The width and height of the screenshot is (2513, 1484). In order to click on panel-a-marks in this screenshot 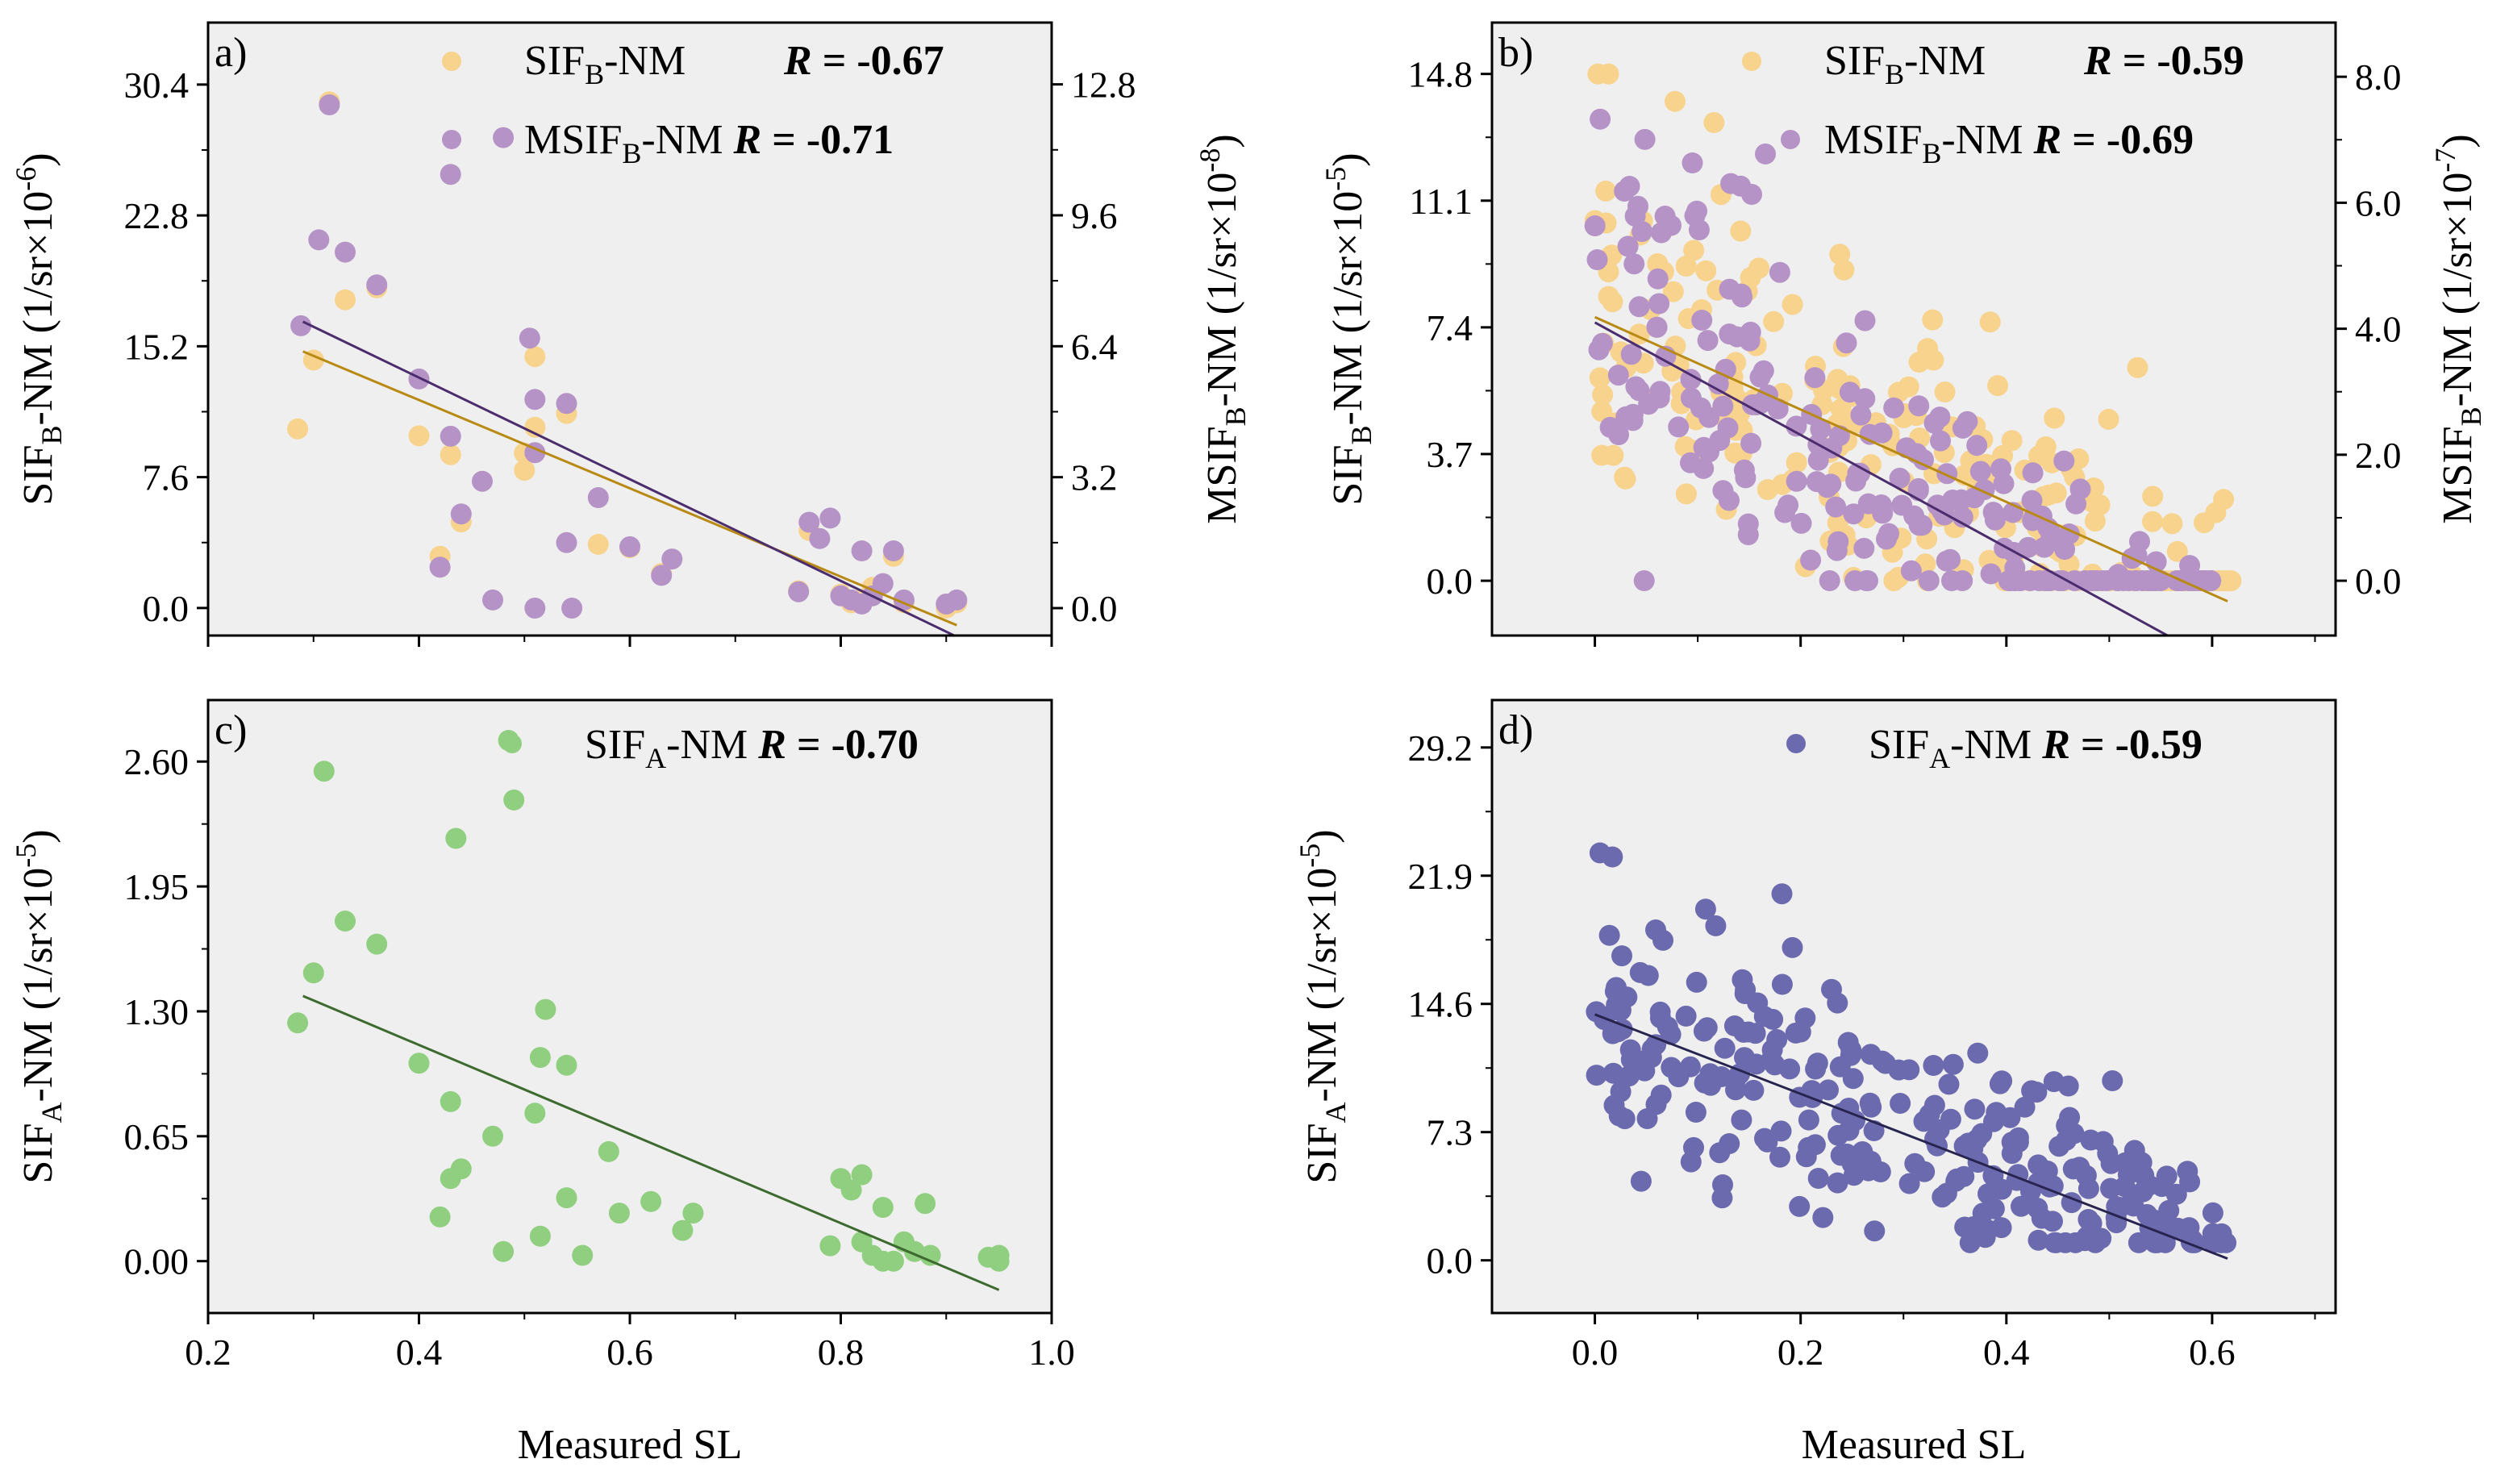, I will do `click(627, 363)`.